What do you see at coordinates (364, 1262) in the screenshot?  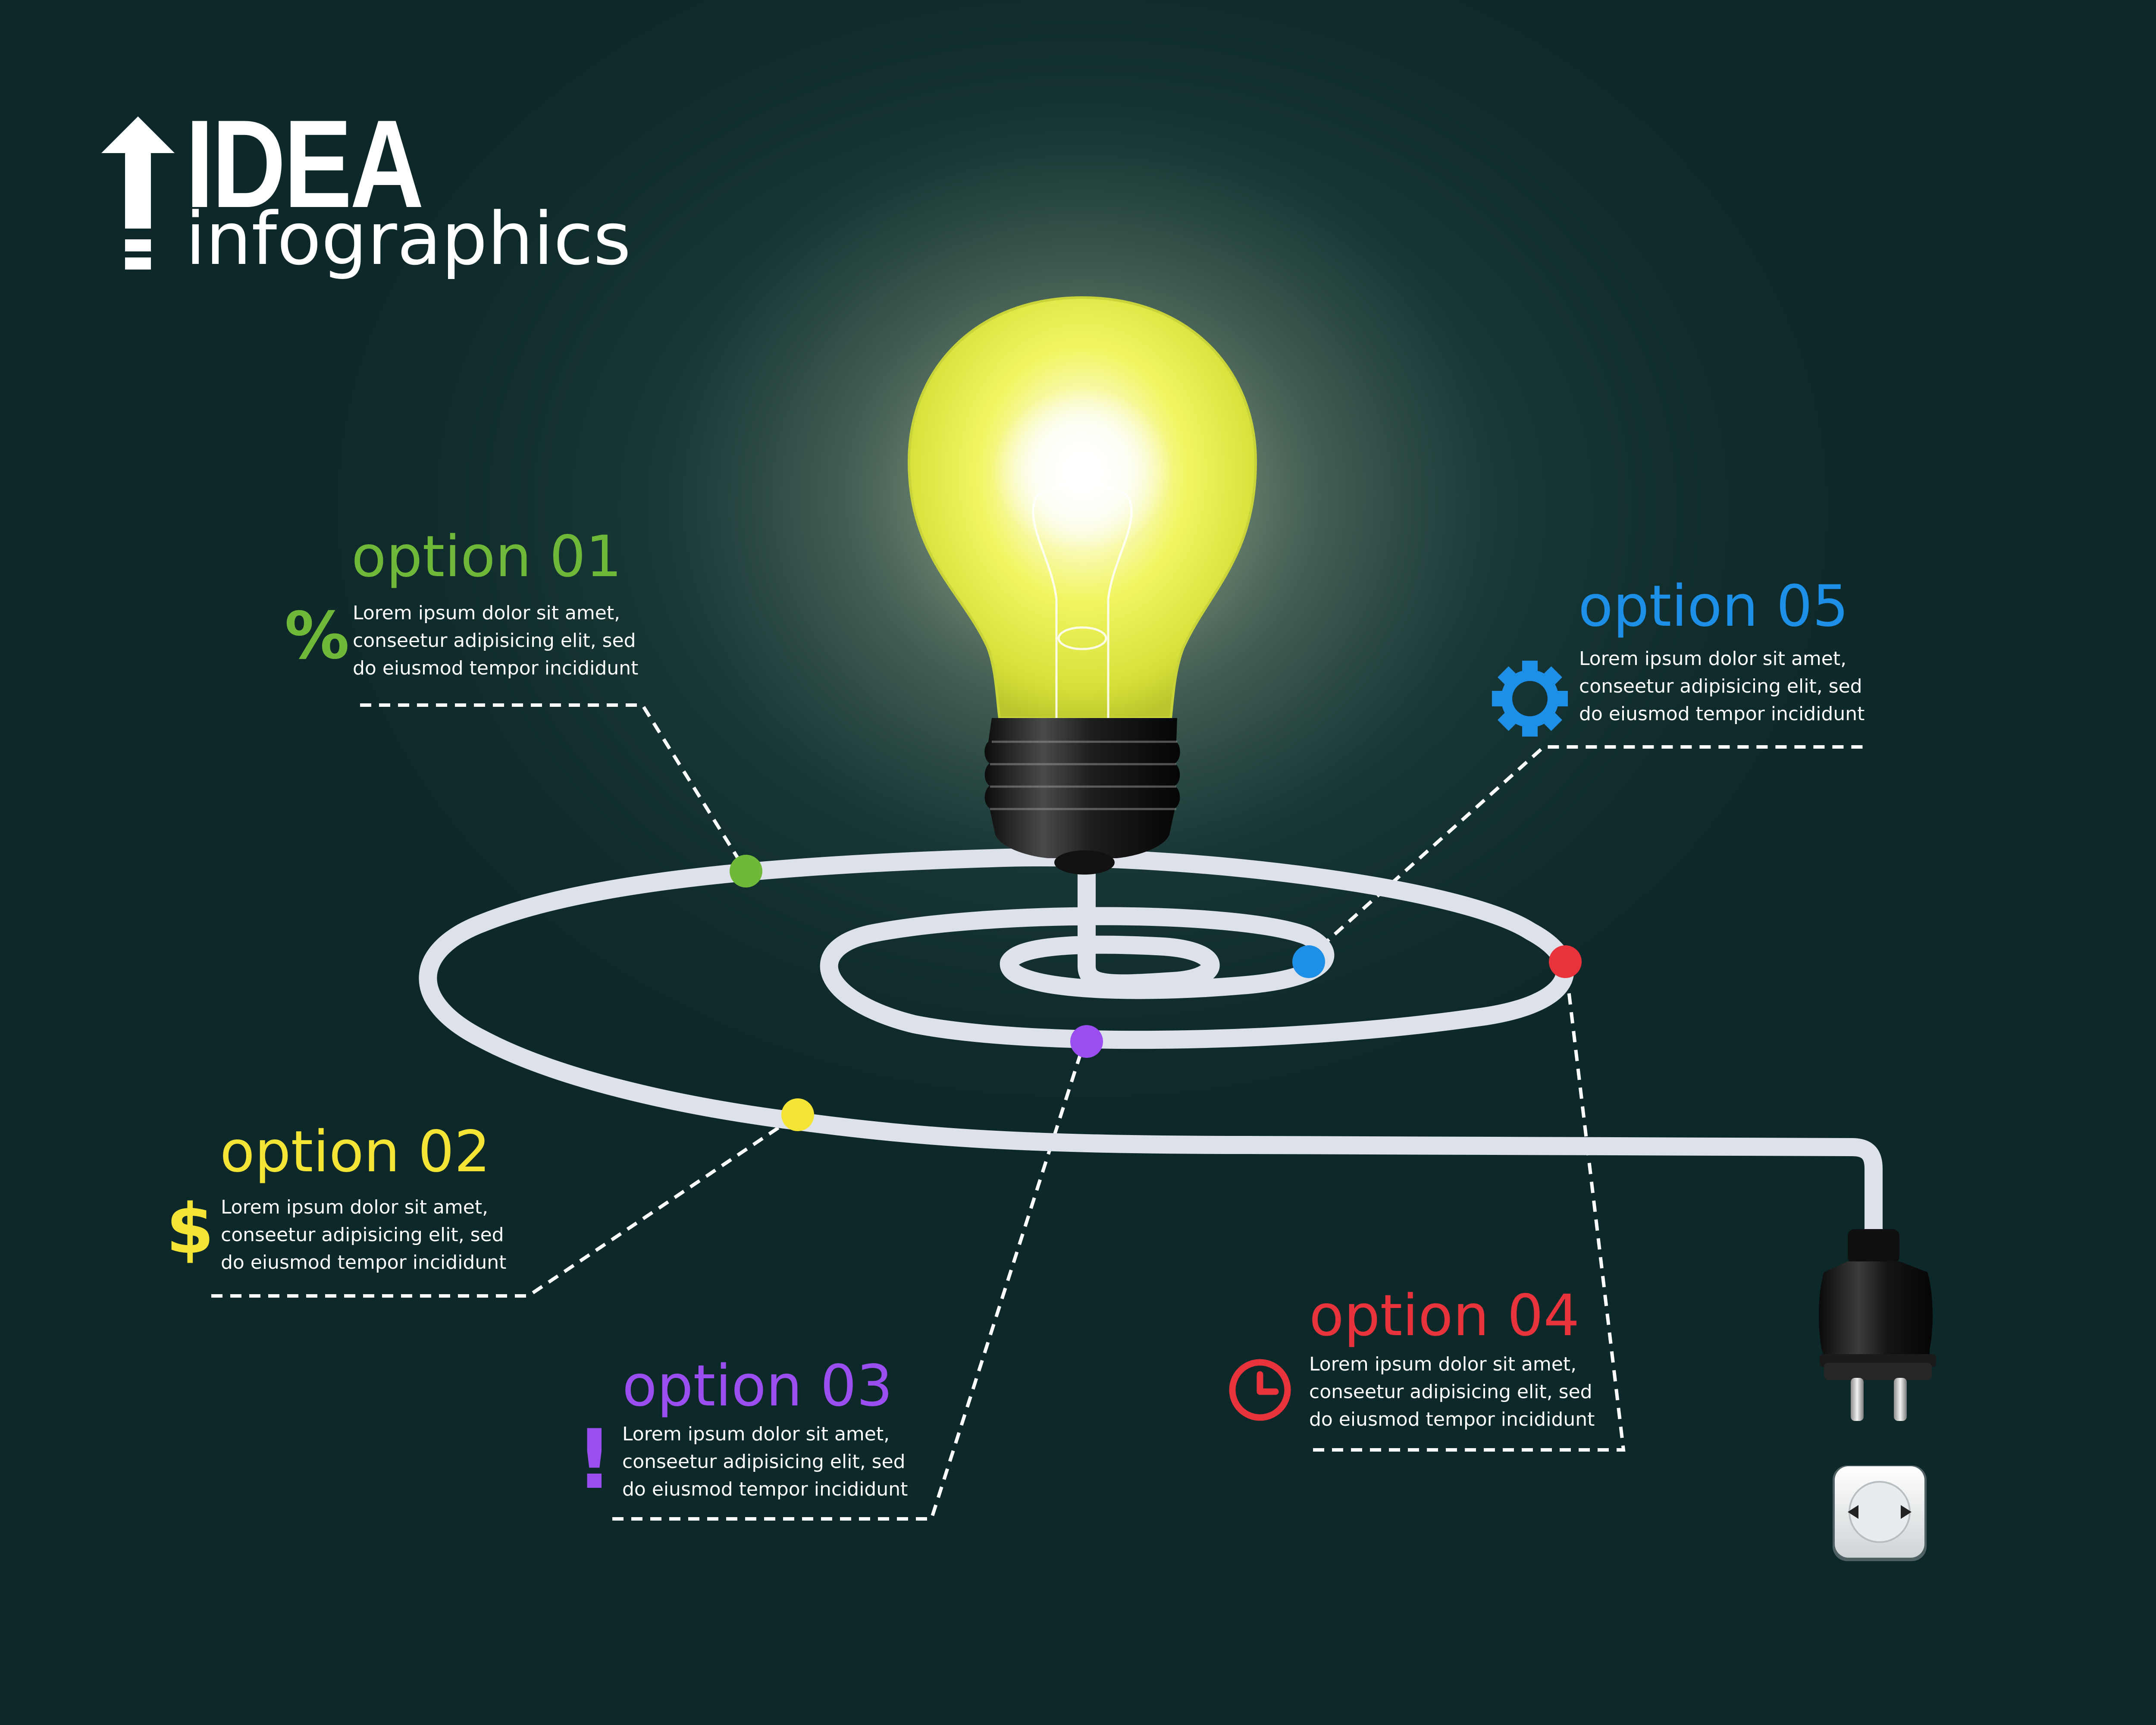 I see `option-02-line-3: do eiusmod tempor incididunt` at bounding box center [364, 1262].